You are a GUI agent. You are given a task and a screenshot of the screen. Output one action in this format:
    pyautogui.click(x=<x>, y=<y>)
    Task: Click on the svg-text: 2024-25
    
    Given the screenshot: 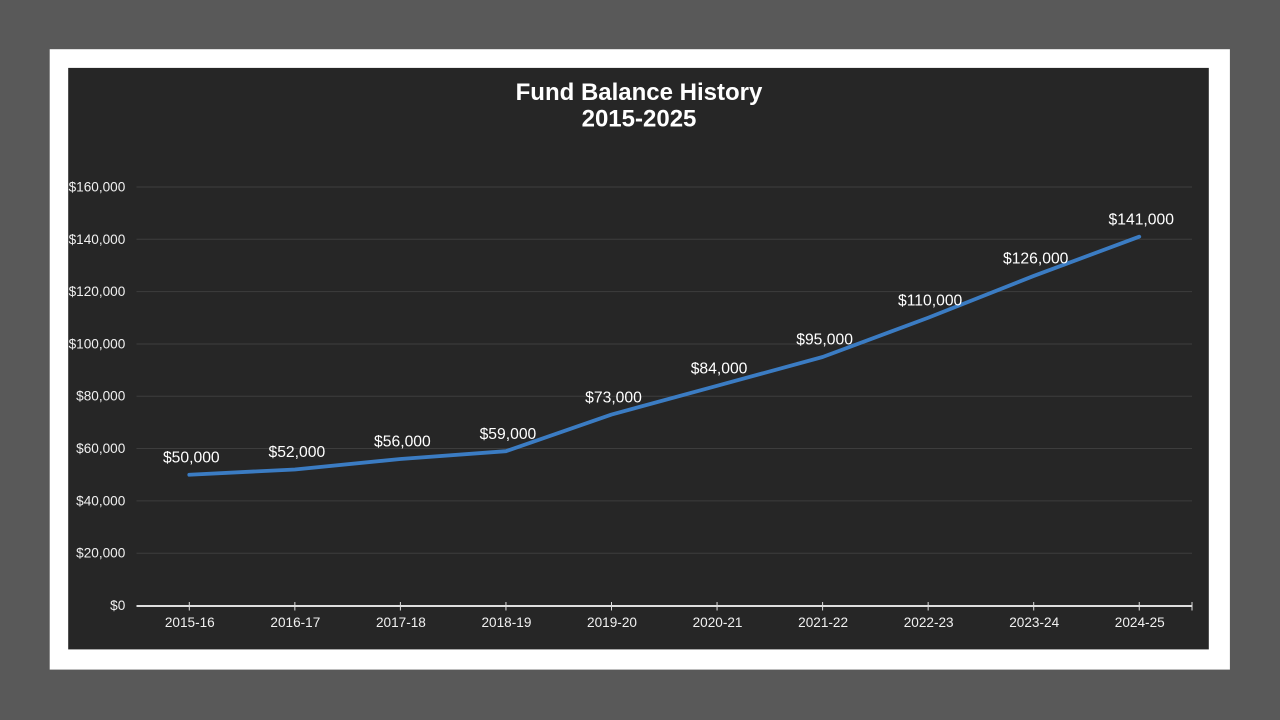 What is the action you would take?
    pyautogui.click(x=1140, y=622)
    